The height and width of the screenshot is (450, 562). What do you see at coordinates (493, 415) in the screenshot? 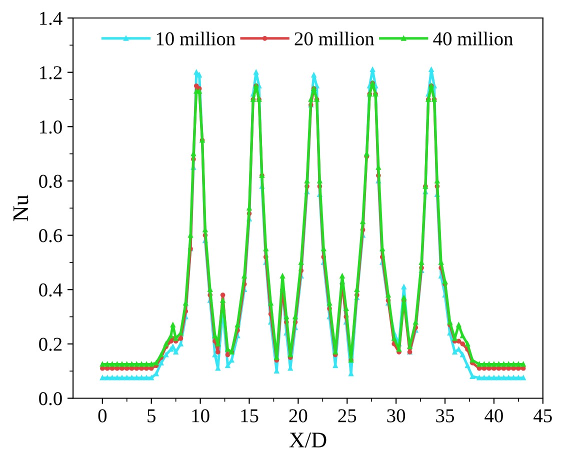
I see `x-tick-label: 40` at bounding box center [493, 415].